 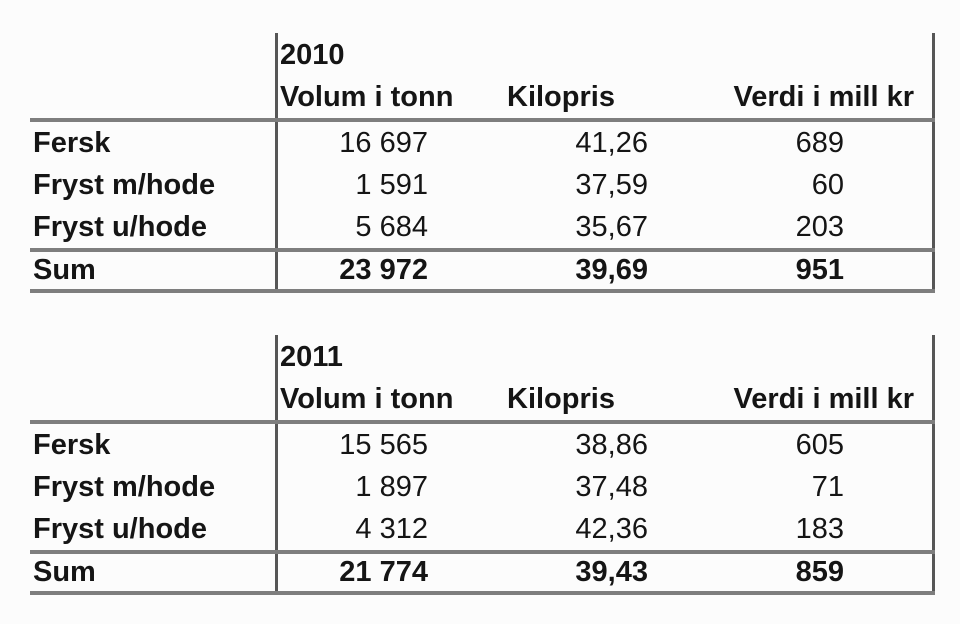 I want to click on sum-volum: 23 972, so click(x=377, y=270).